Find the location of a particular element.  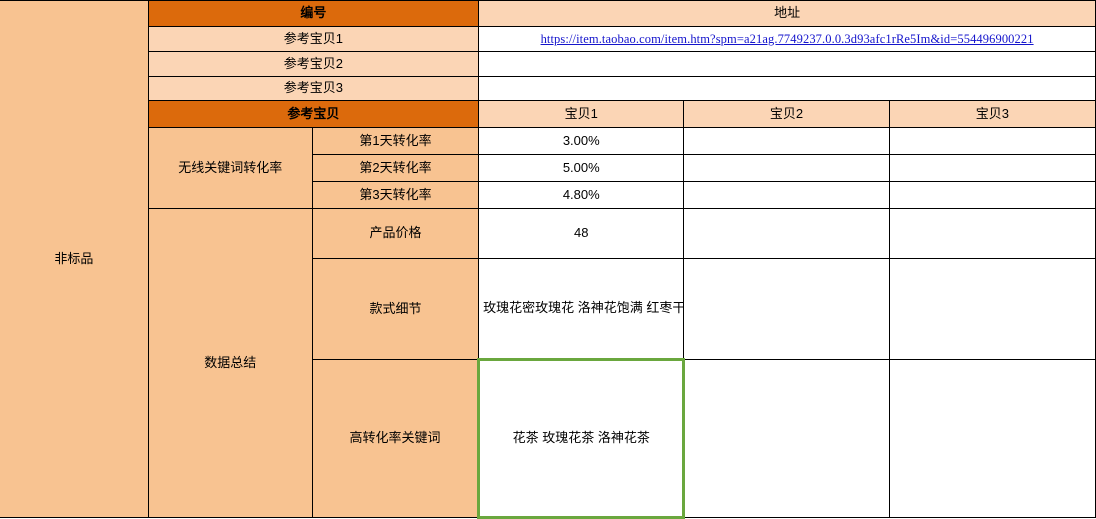

value-keywords-baby2 is located at coordinates (786, 438).